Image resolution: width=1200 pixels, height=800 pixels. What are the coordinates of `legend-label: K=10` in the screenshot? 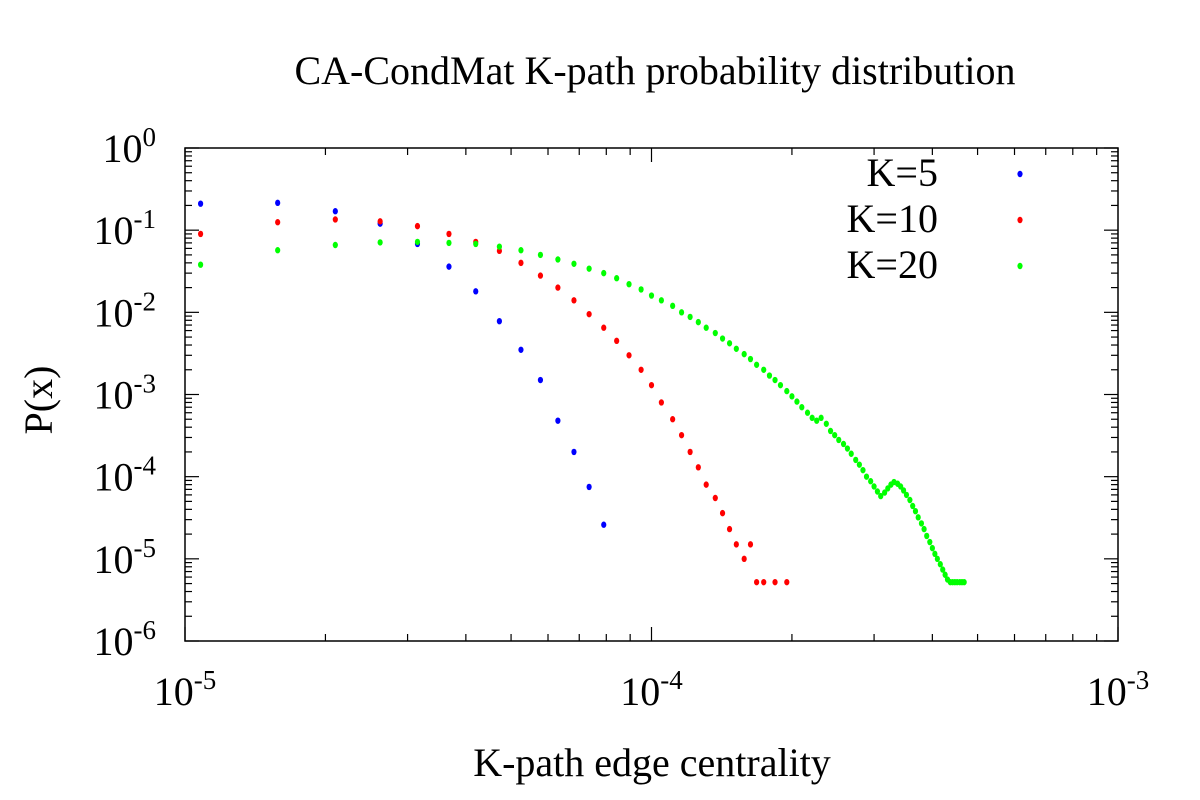 It's located at (892, 218).